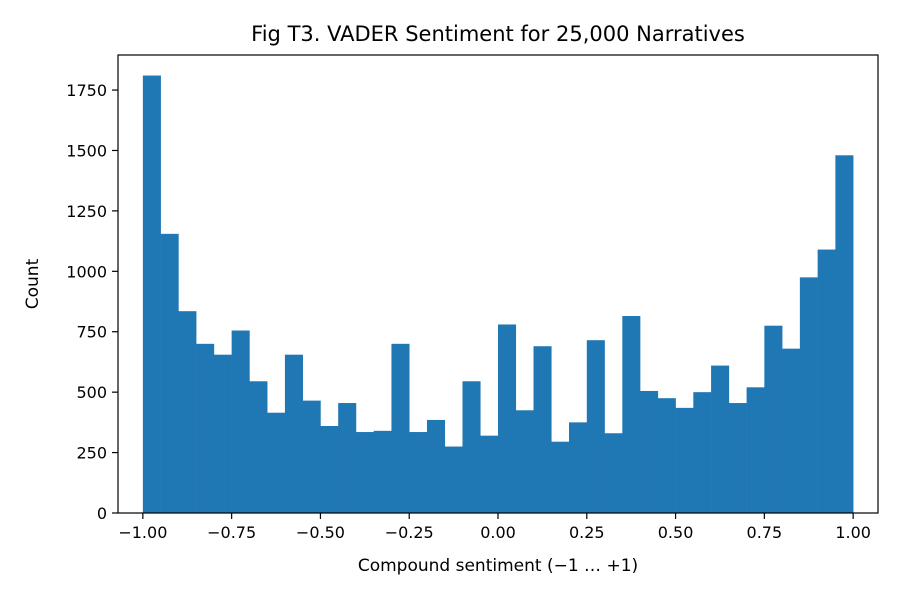  What do you see at coordinates (91, 392) in the screenshot?
I see `y-tick-label: 500` at bounding box center [91, 392].